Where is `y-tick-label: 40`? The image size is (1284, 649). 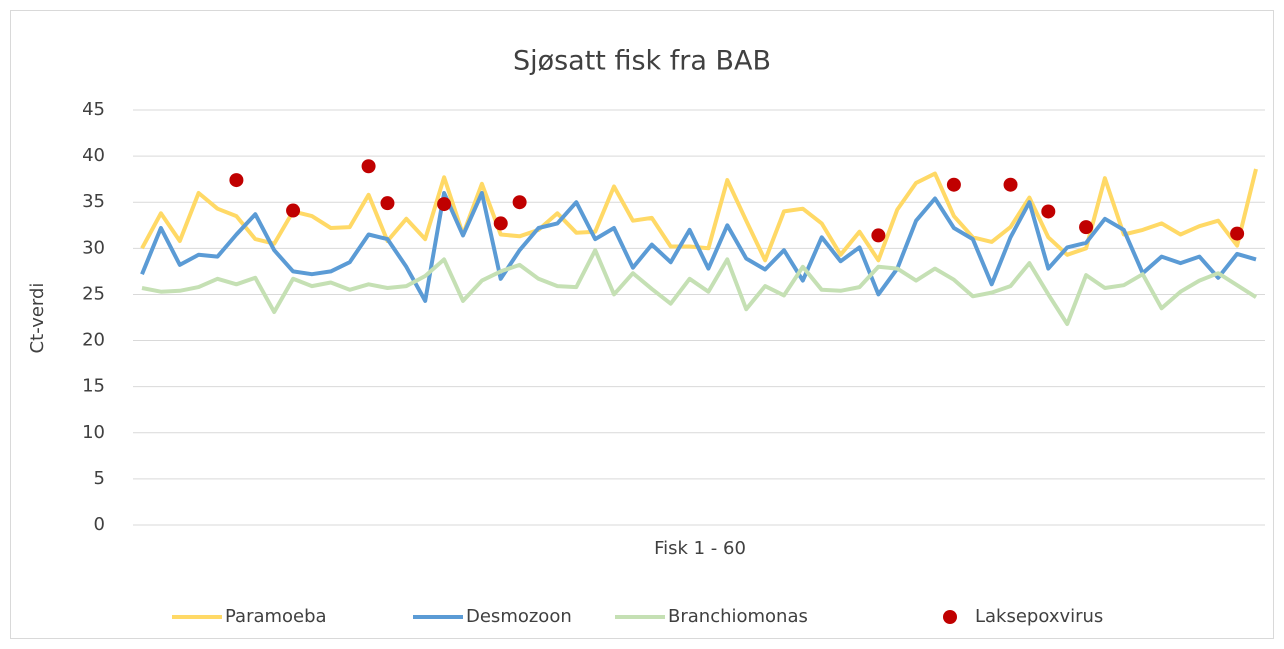
y-tick-label: 40 is located at coordinates (93, 155).